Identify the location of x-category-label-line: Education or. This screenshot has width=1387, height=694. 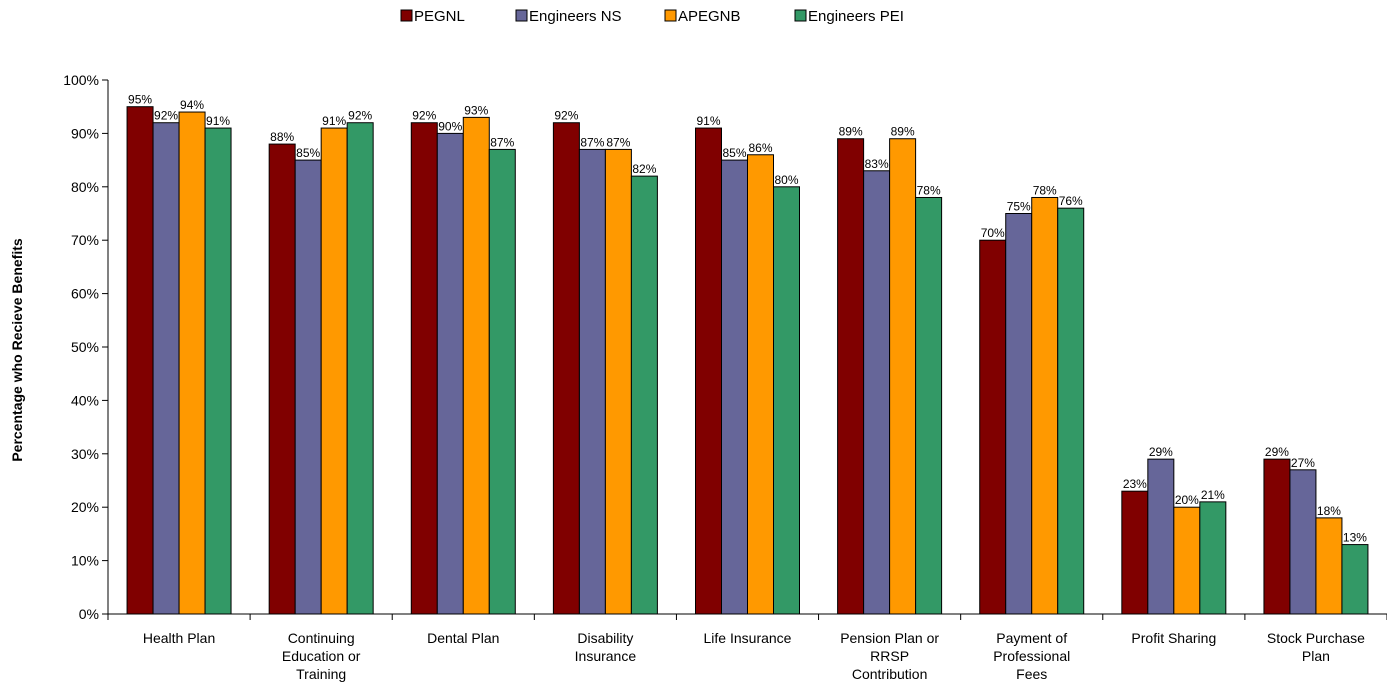
(321, 656).